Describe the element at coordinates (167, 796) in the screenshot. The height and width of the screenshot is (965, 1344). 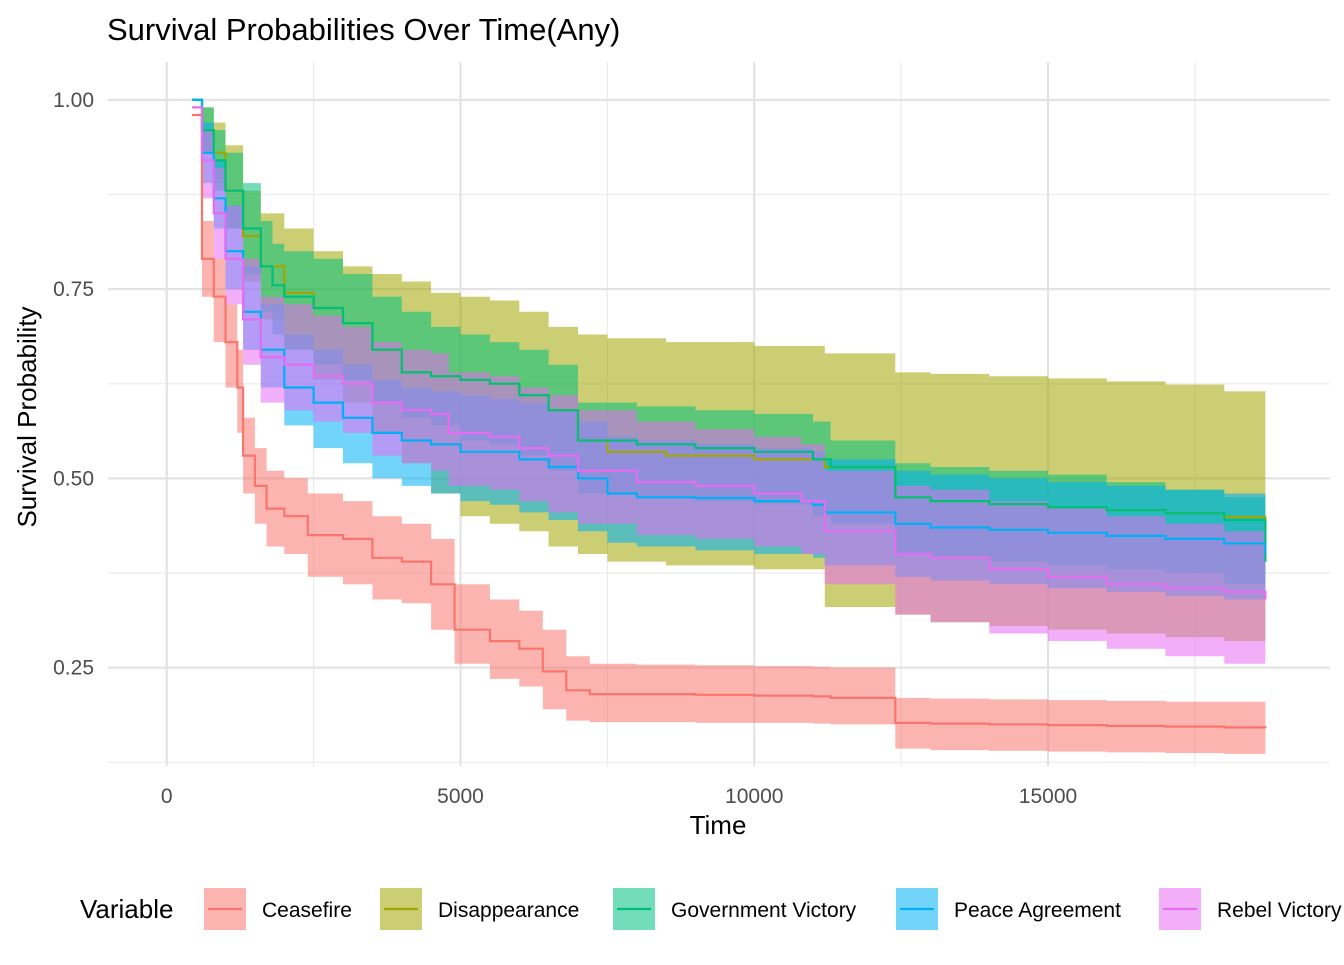
I see `x-tick-label: 0` at that location.